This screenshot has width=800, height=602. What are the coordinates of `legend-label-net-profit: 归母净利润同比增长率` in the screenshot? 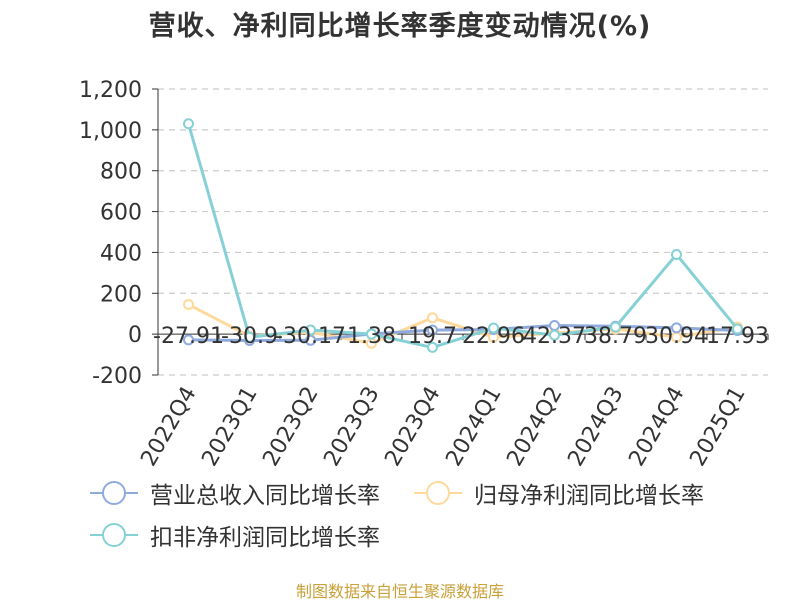 It's located at (589, 496).